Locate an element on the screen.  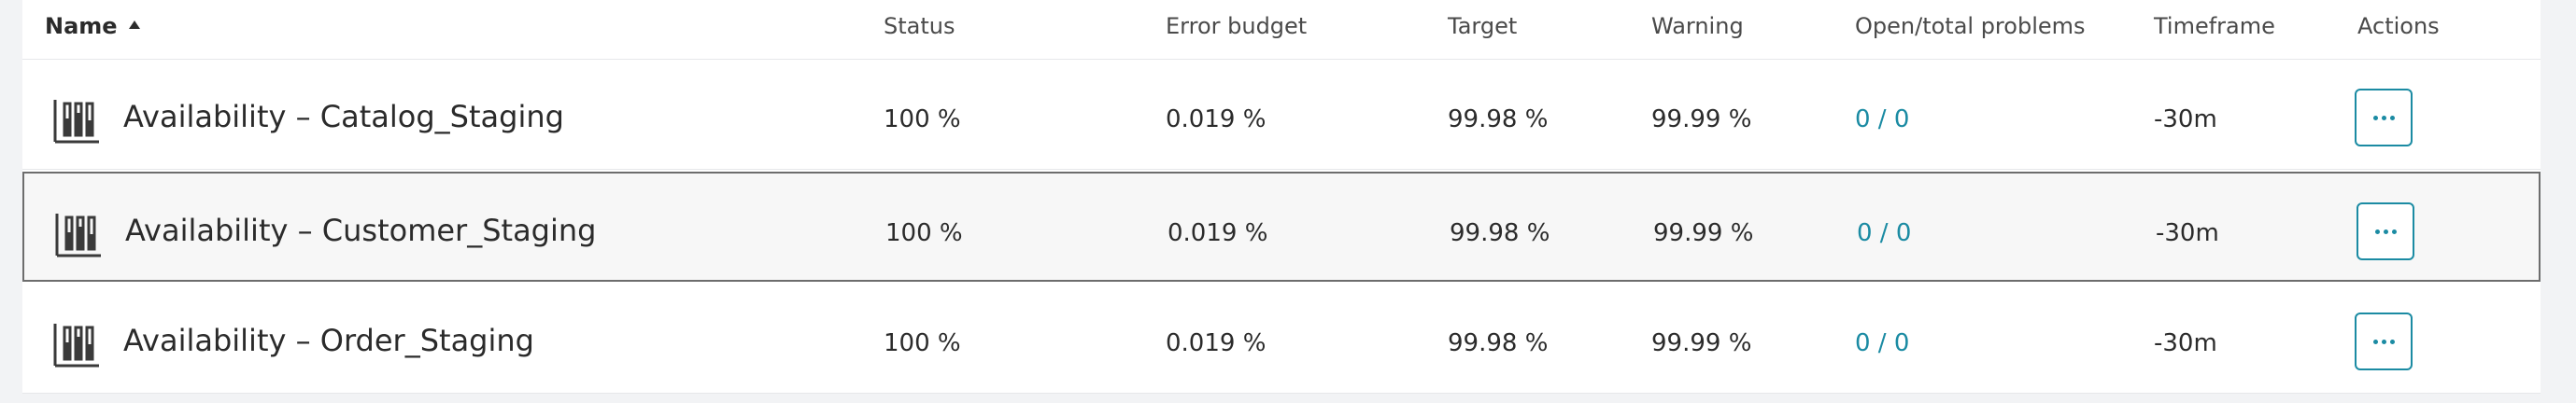
column-header-error-budget: Error budget is located at coordinates (1237, 26).